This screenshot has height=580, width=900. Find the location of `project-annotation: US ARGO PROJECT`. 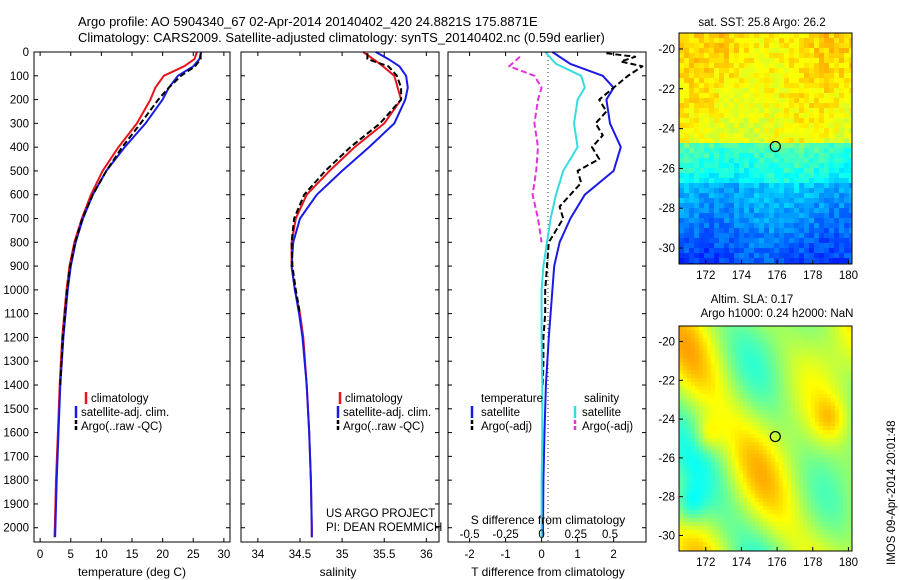

project-annotation: US ARGO PROJECT is located at coordinates (380, 514).